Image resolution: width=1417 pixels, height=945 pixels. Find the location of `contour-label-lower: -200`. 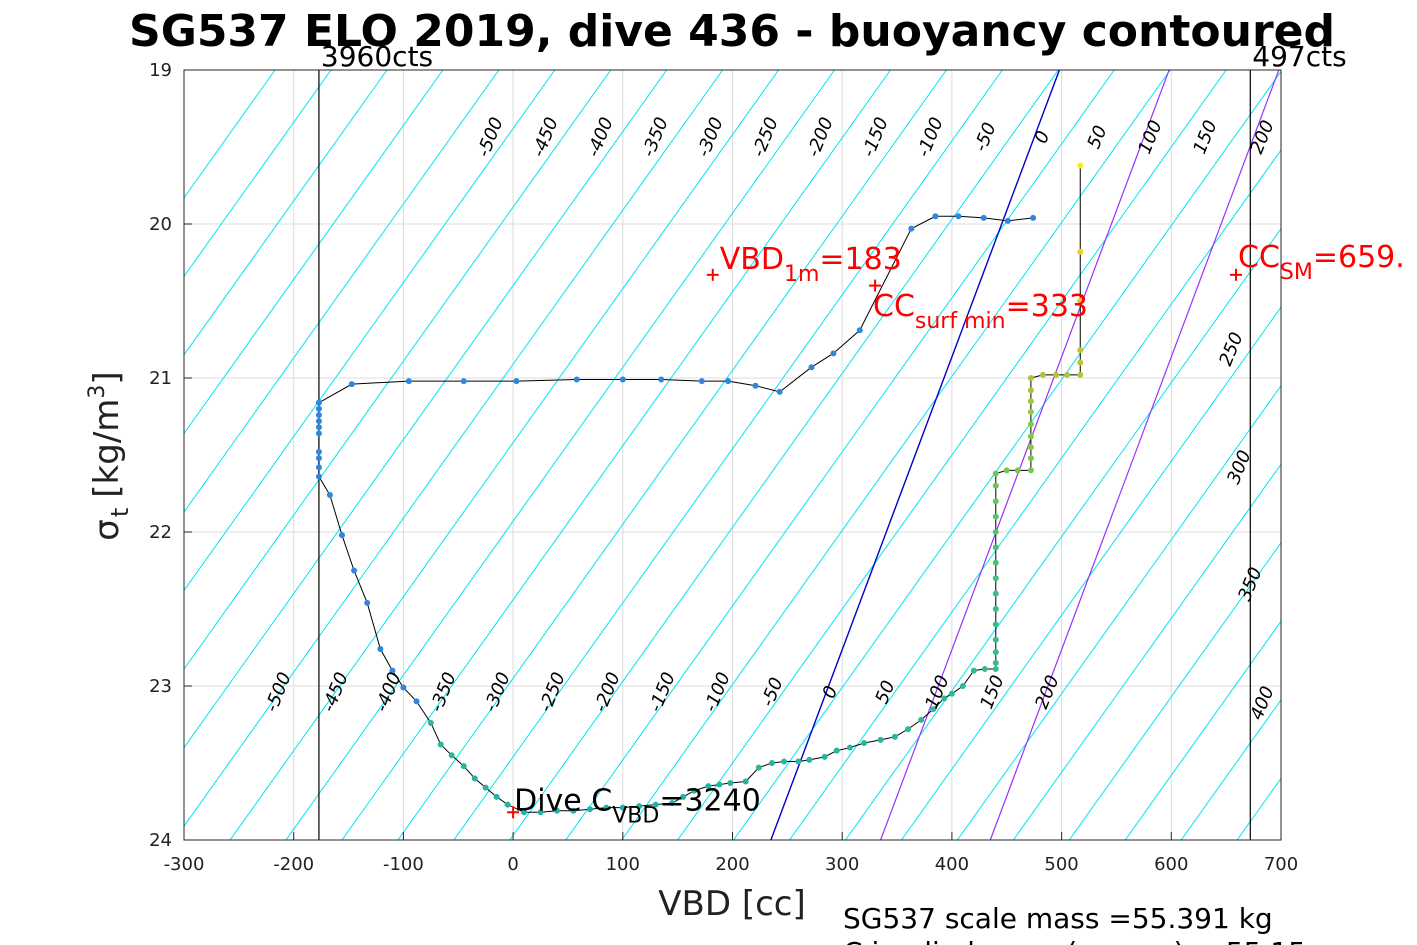

contour-label-lower: -200 is located at coordinates (607, 692).